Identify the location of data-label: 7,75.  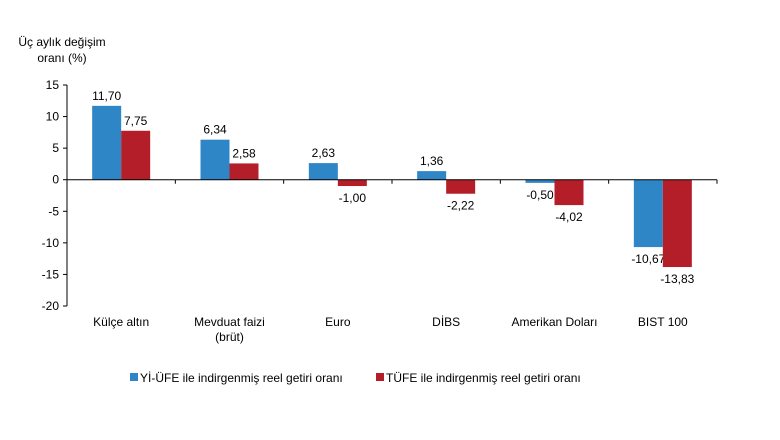
(136, 121).